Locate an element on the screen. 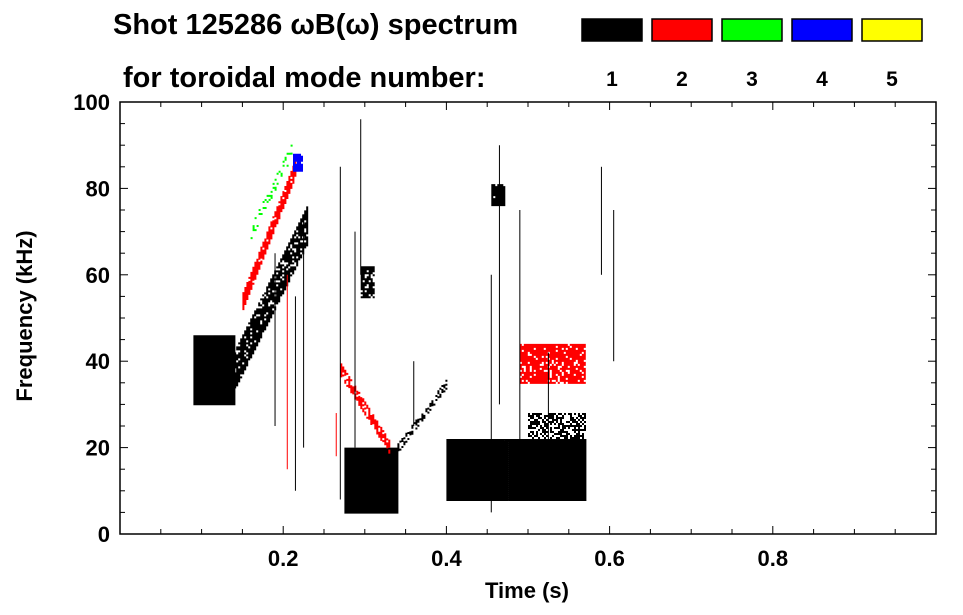 This screenshot has height=615, width=963. legend: 1 2 3 4 5 is located at coordinates (752, 54).